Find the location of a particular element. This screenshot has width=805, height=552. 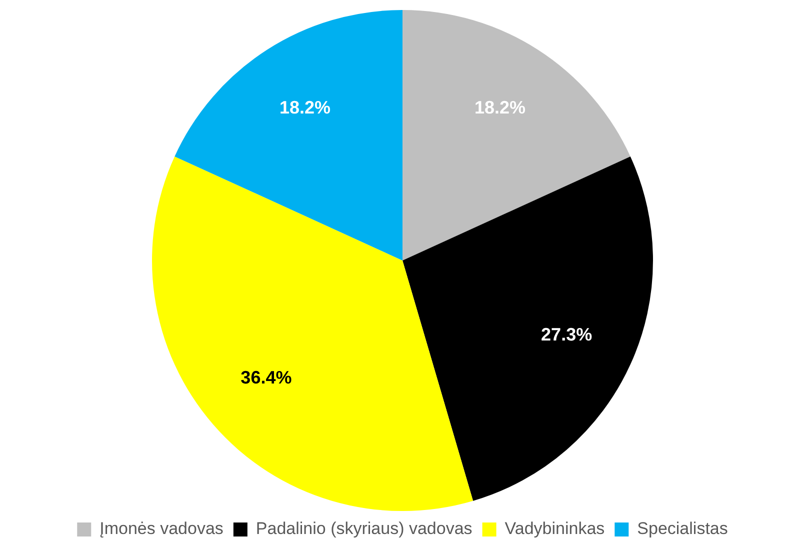

legend-label: Įmonės vadovas is located at coordinates (162, 528).